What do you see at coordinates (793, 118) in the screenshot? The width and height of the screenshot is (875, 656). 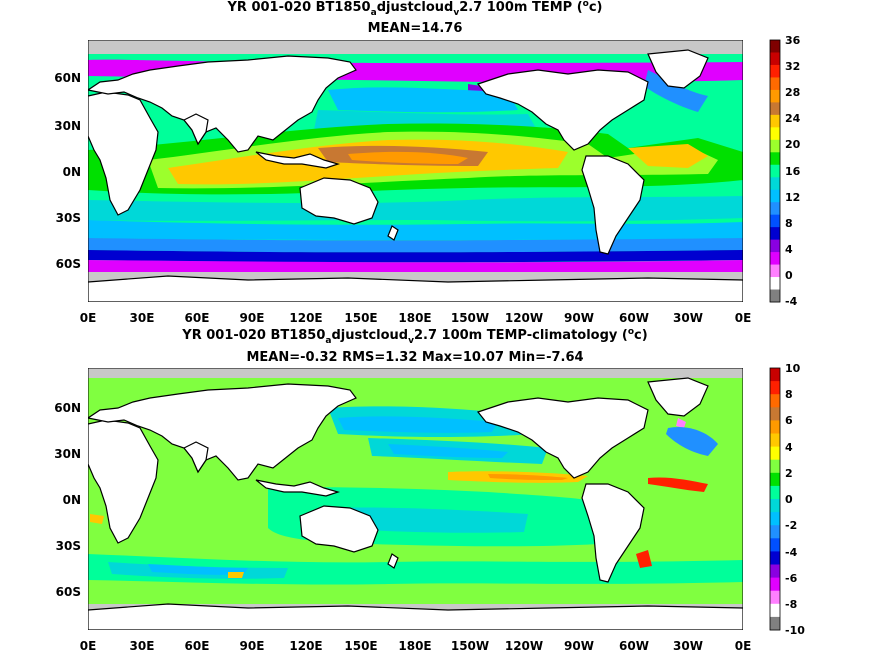 I see `colorbar-label: 24` at bounding box center [793, 118].